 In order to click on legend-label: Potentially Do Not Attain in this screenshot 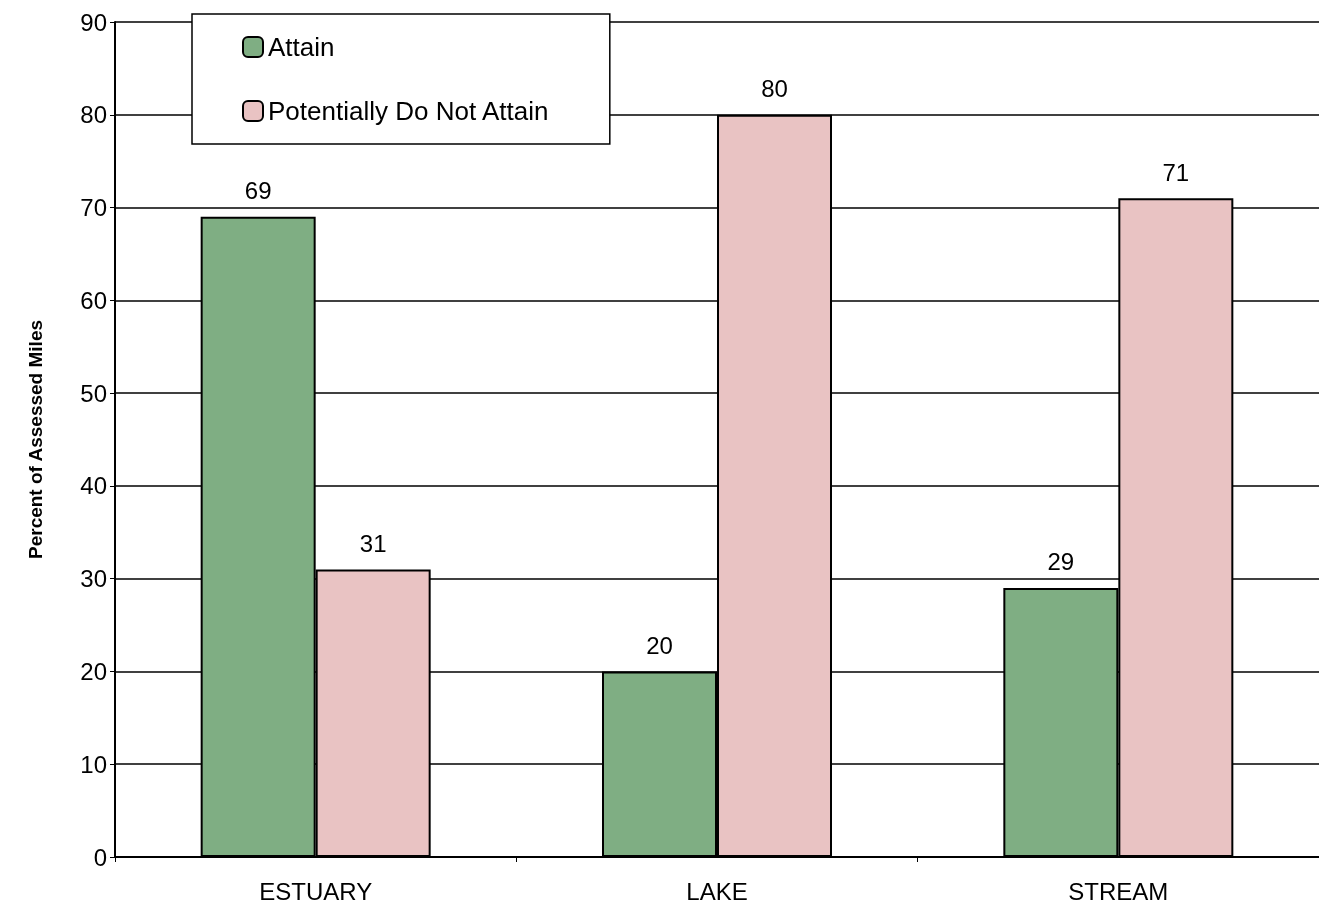, I will do `click(408, 111)`.